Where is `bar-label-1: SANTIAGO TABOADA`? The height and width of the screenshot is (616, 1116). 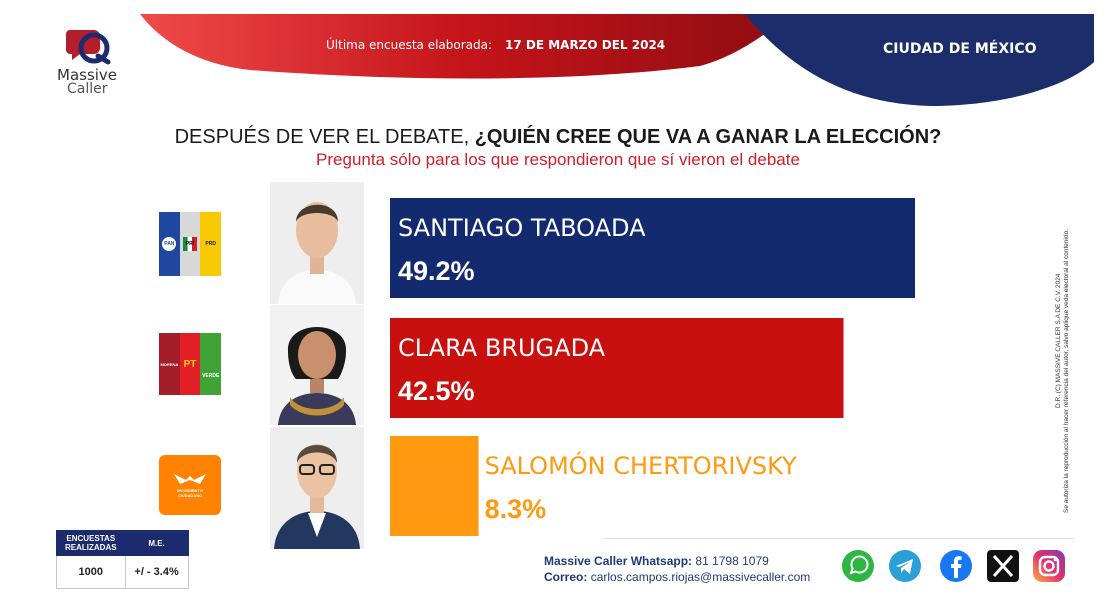 bar-label-1: SANTIAGO TABOADA is located at coordinates (522, 228).